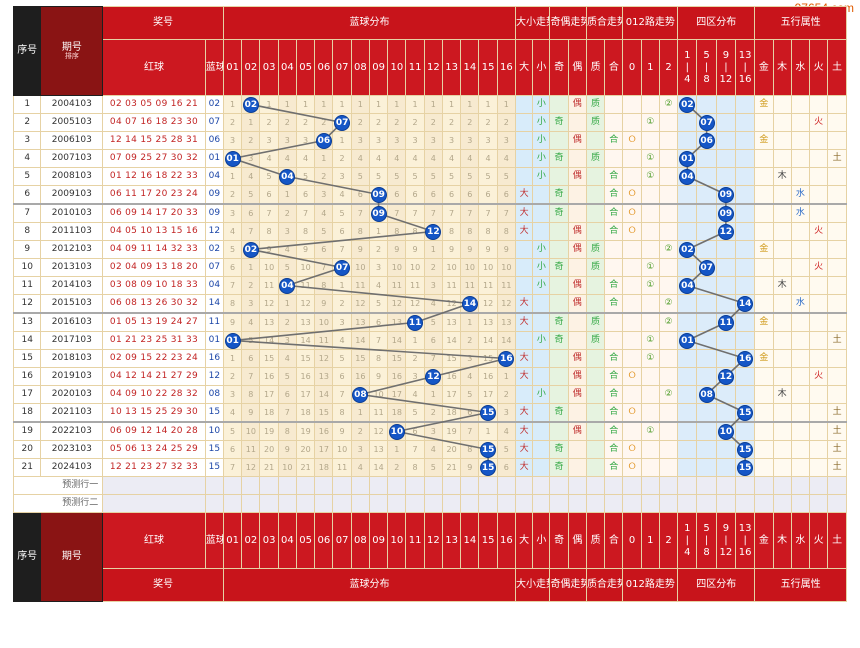  I want to click on period-header: 期号 排序, so click(72, 51).